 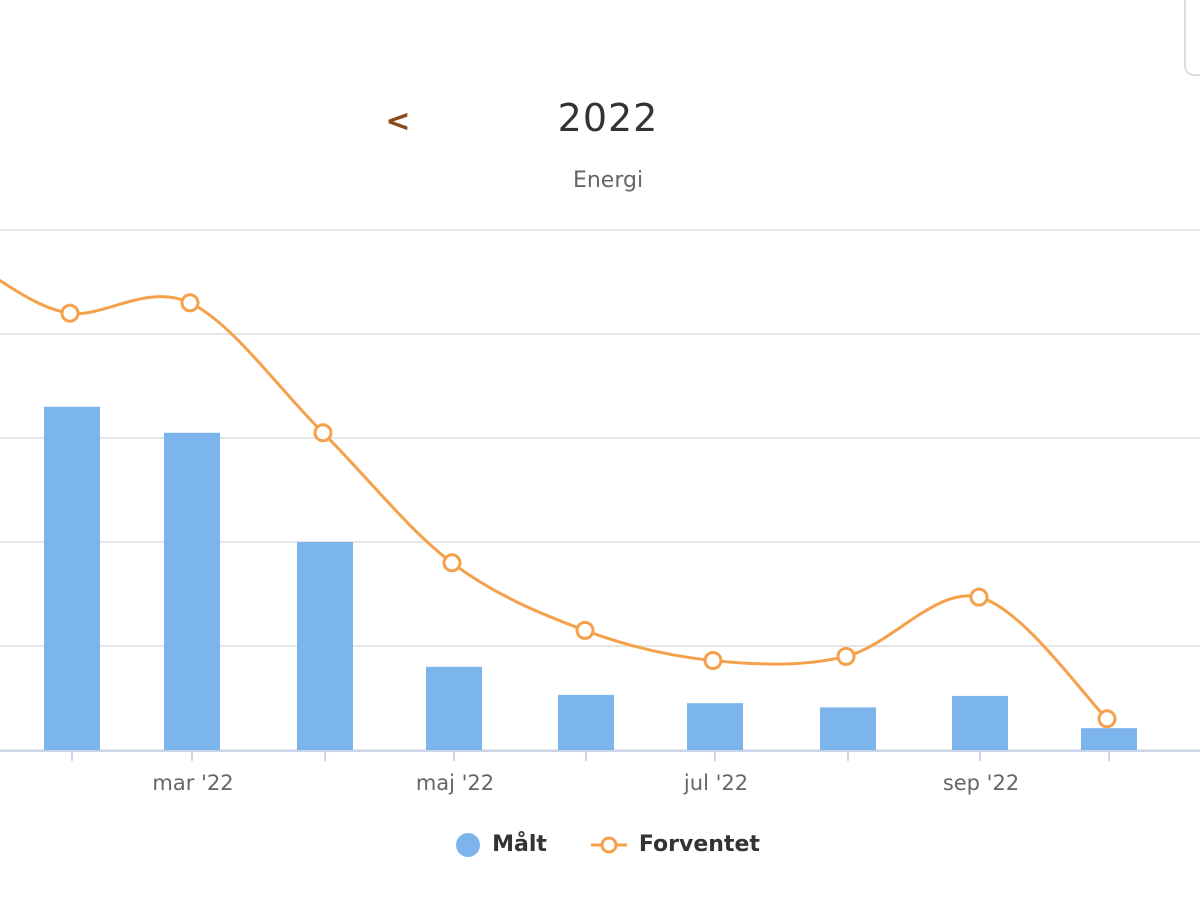 I want to click on legend-item-forventet: Forventet, so click(x=675, y=844).